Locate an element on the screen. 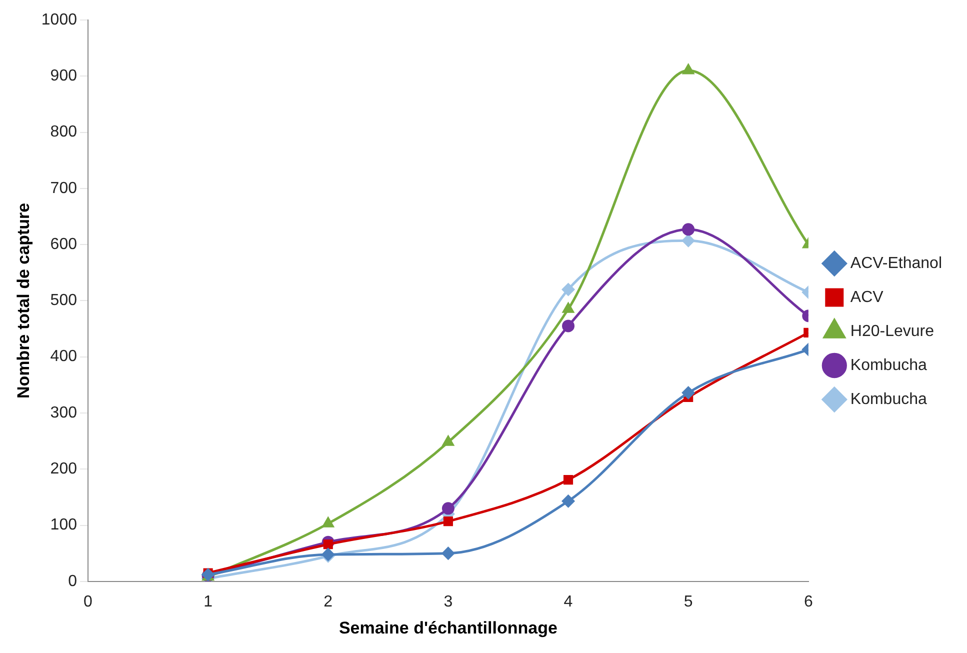 Image resolution: width=967 pixels, height=653 pixels. y-tick-label: 500 is located at coordinates (64, 301).